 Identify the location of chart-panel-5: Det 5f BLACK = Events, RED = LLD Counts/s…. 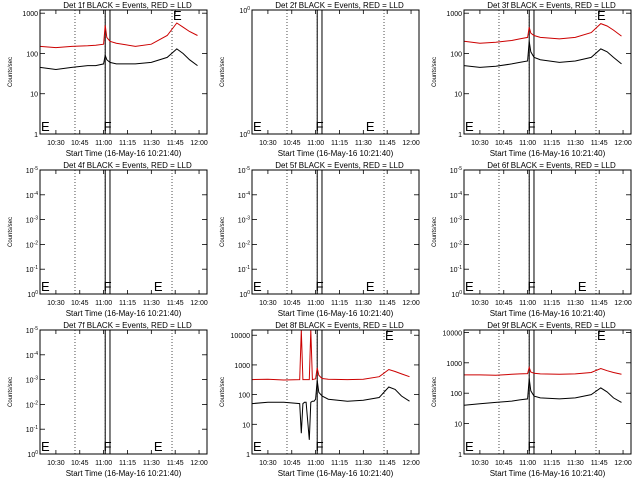
(320, 239).